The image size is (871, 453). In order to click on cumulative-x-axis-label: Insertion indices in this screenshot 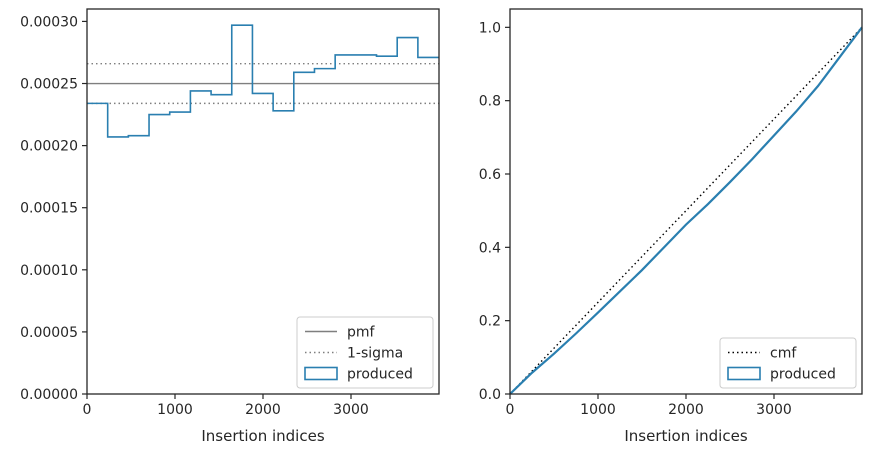, I will do `click(685, 436)`.